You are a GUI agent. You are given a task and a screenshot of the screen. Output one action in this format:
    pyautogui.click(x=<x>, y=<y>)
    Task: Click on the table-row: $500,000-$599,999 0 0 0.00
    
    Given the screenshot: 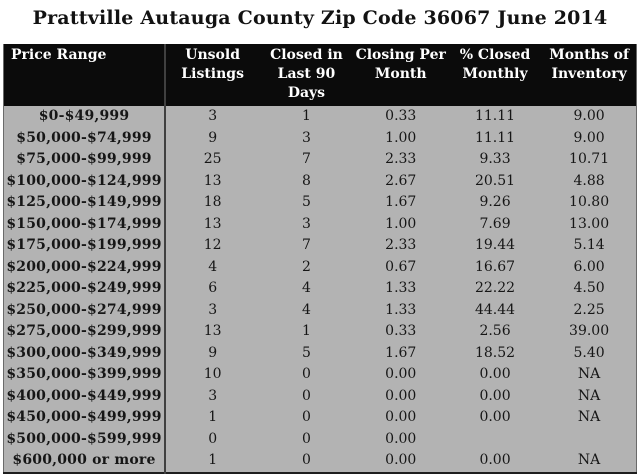 What is the action you would take?
    pyautogui.click(x=320, y=439)
    